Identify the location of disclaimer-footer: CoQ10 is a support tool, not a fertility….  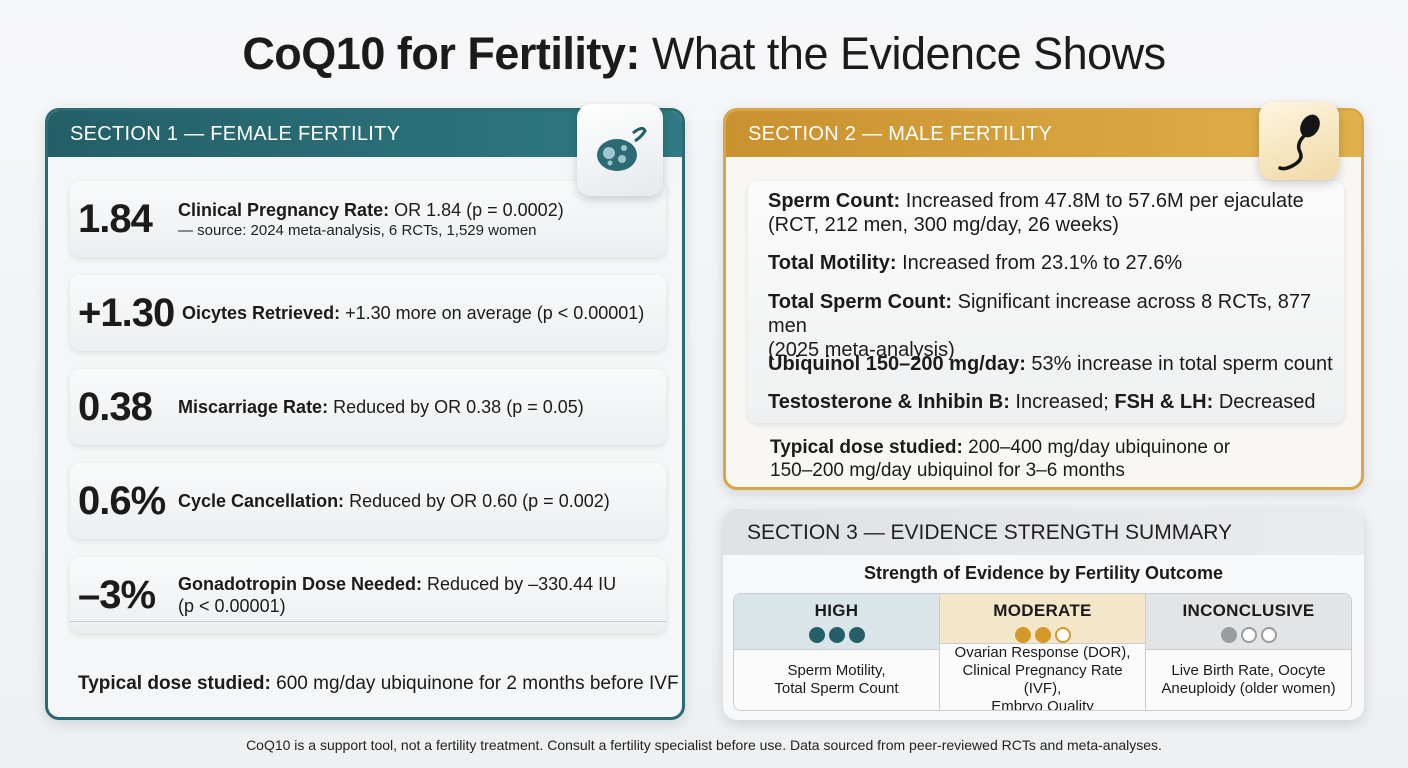
(704, 745).